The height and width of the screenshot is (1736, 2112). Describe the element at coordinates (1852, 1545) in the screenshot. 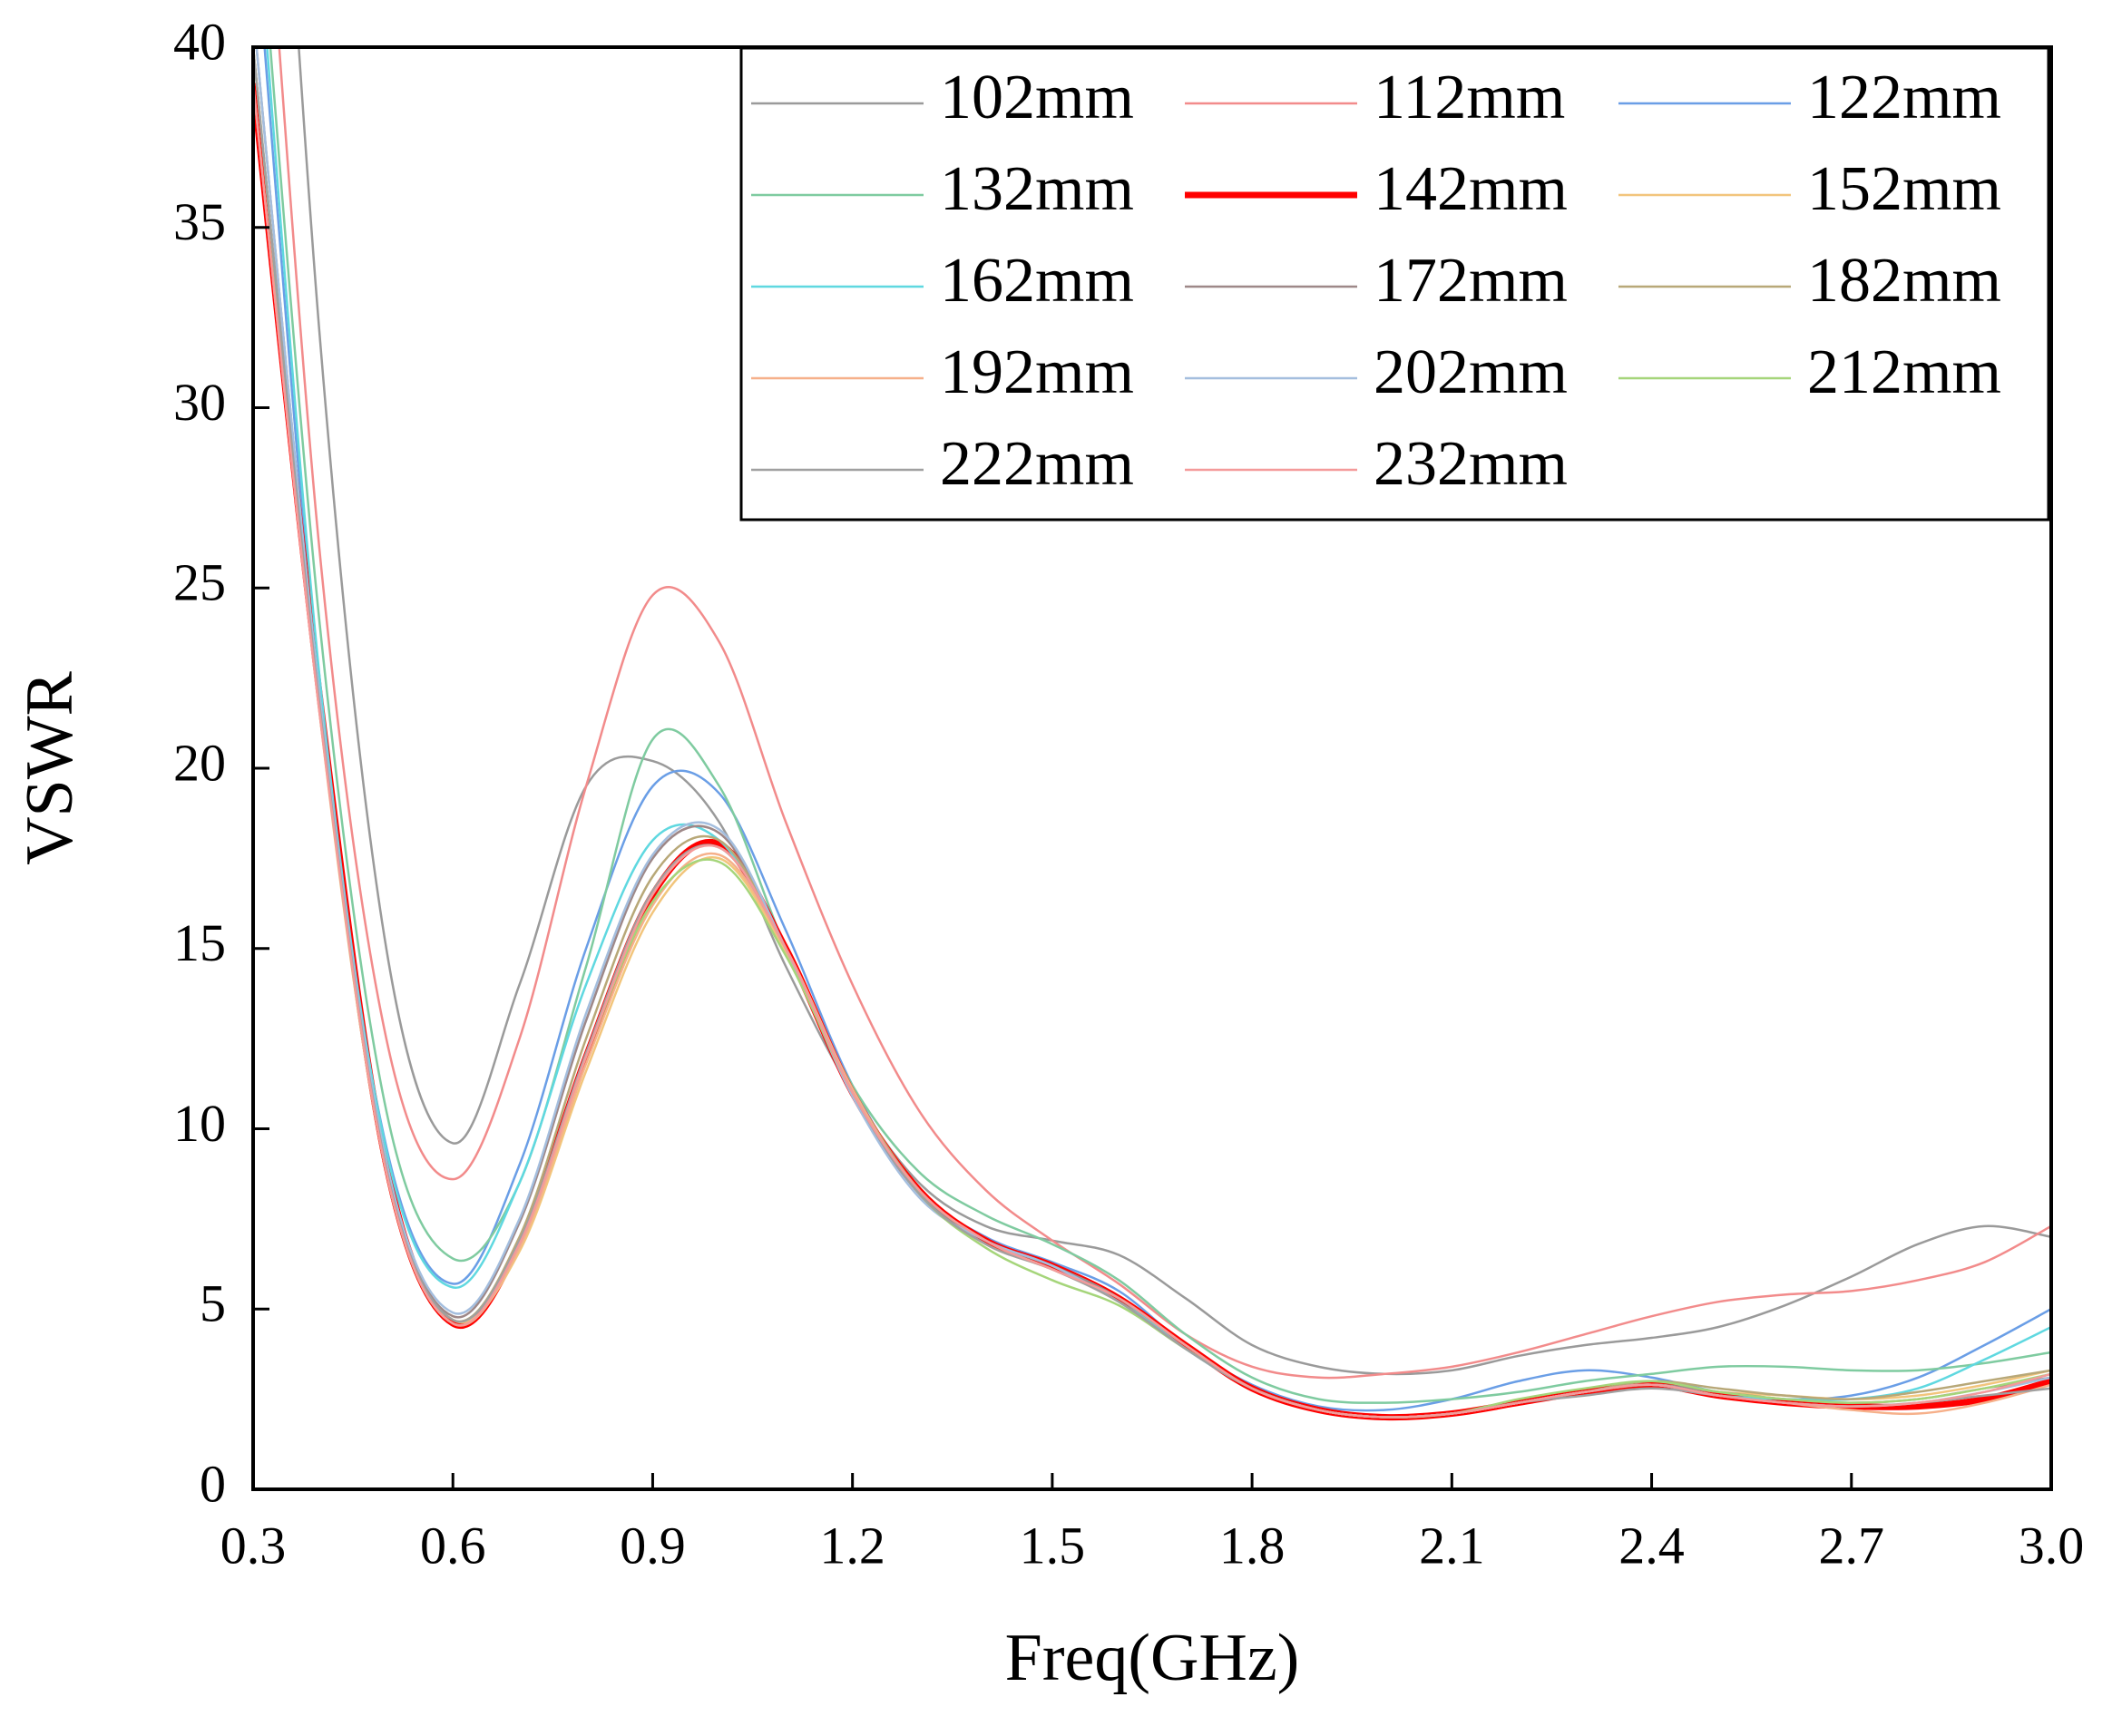

I see `x-tick-label: 2.7` at that location.